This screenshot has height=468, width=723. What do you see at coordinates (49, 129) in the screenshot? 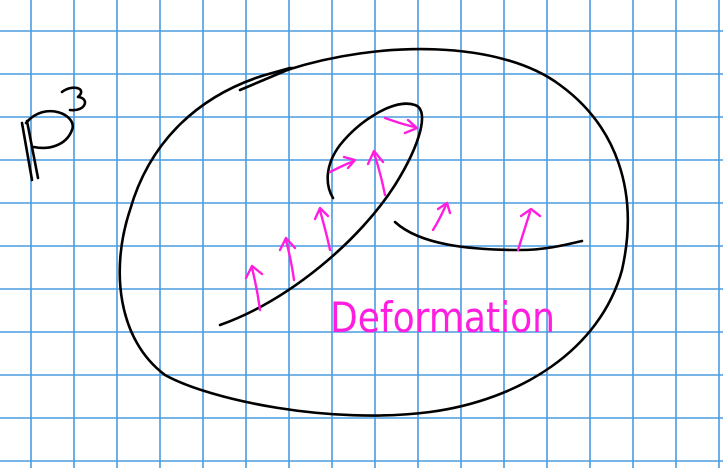
I see `symbol-bowl` at bounding box center [49, 129].